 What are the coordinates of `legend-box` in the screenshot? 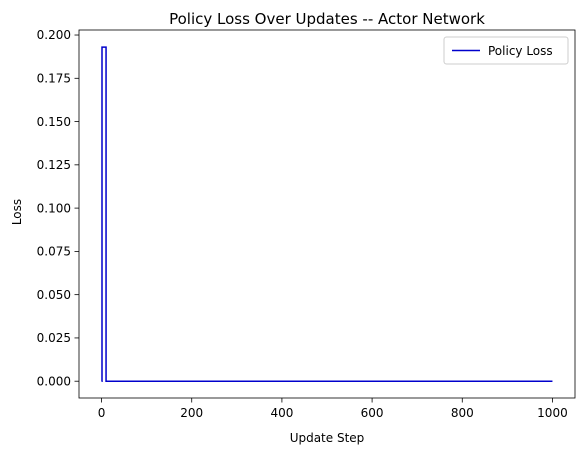 It's located at (506, 50).